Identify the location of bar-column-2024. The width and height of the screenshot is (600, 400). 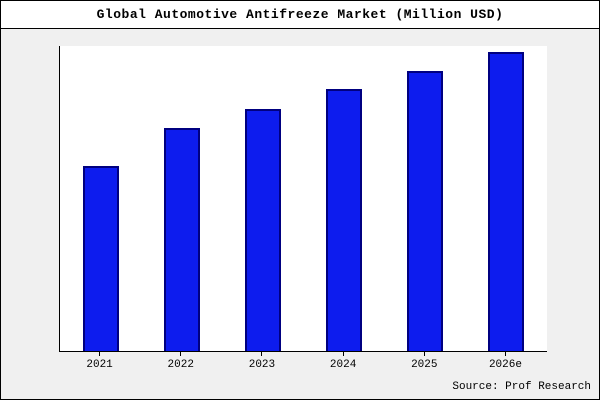
(344, 198).